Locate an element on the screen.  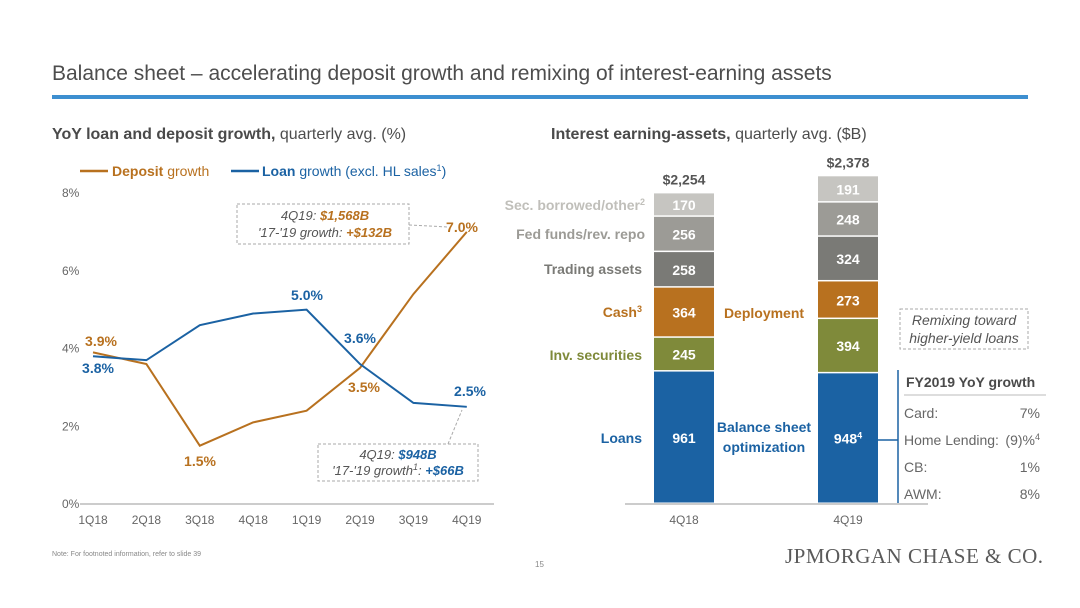
series-label-cash-text: Cash is located at coordinates (620, 312).